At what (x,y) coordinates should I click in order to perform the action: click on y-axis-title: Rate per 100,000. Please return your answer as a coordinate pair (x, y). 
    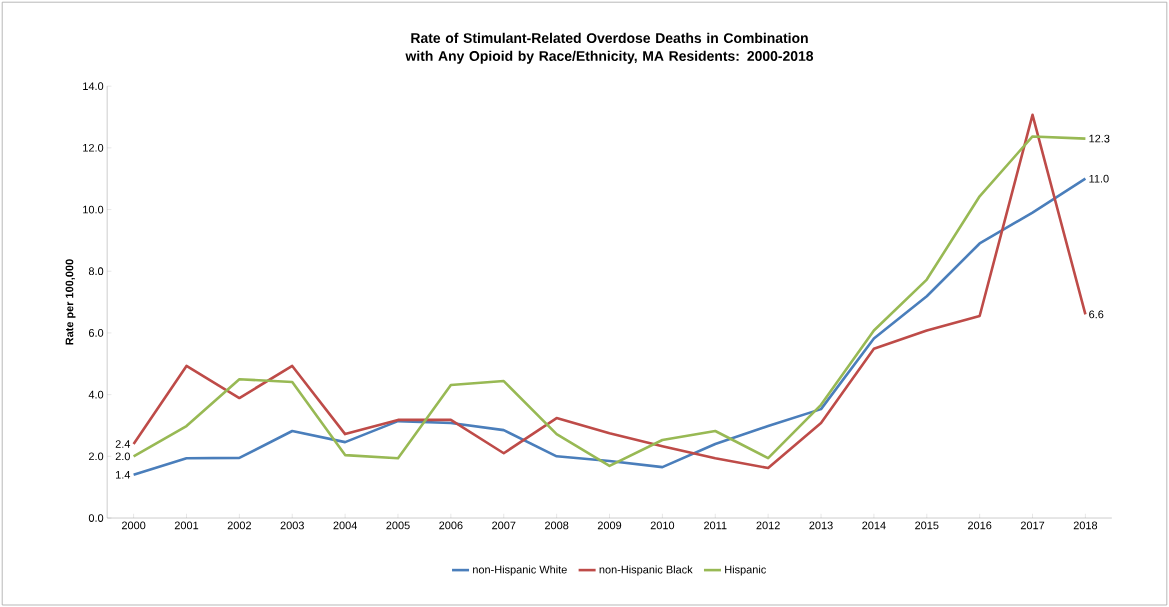
    Looking at the image, I should click on (70, 302).